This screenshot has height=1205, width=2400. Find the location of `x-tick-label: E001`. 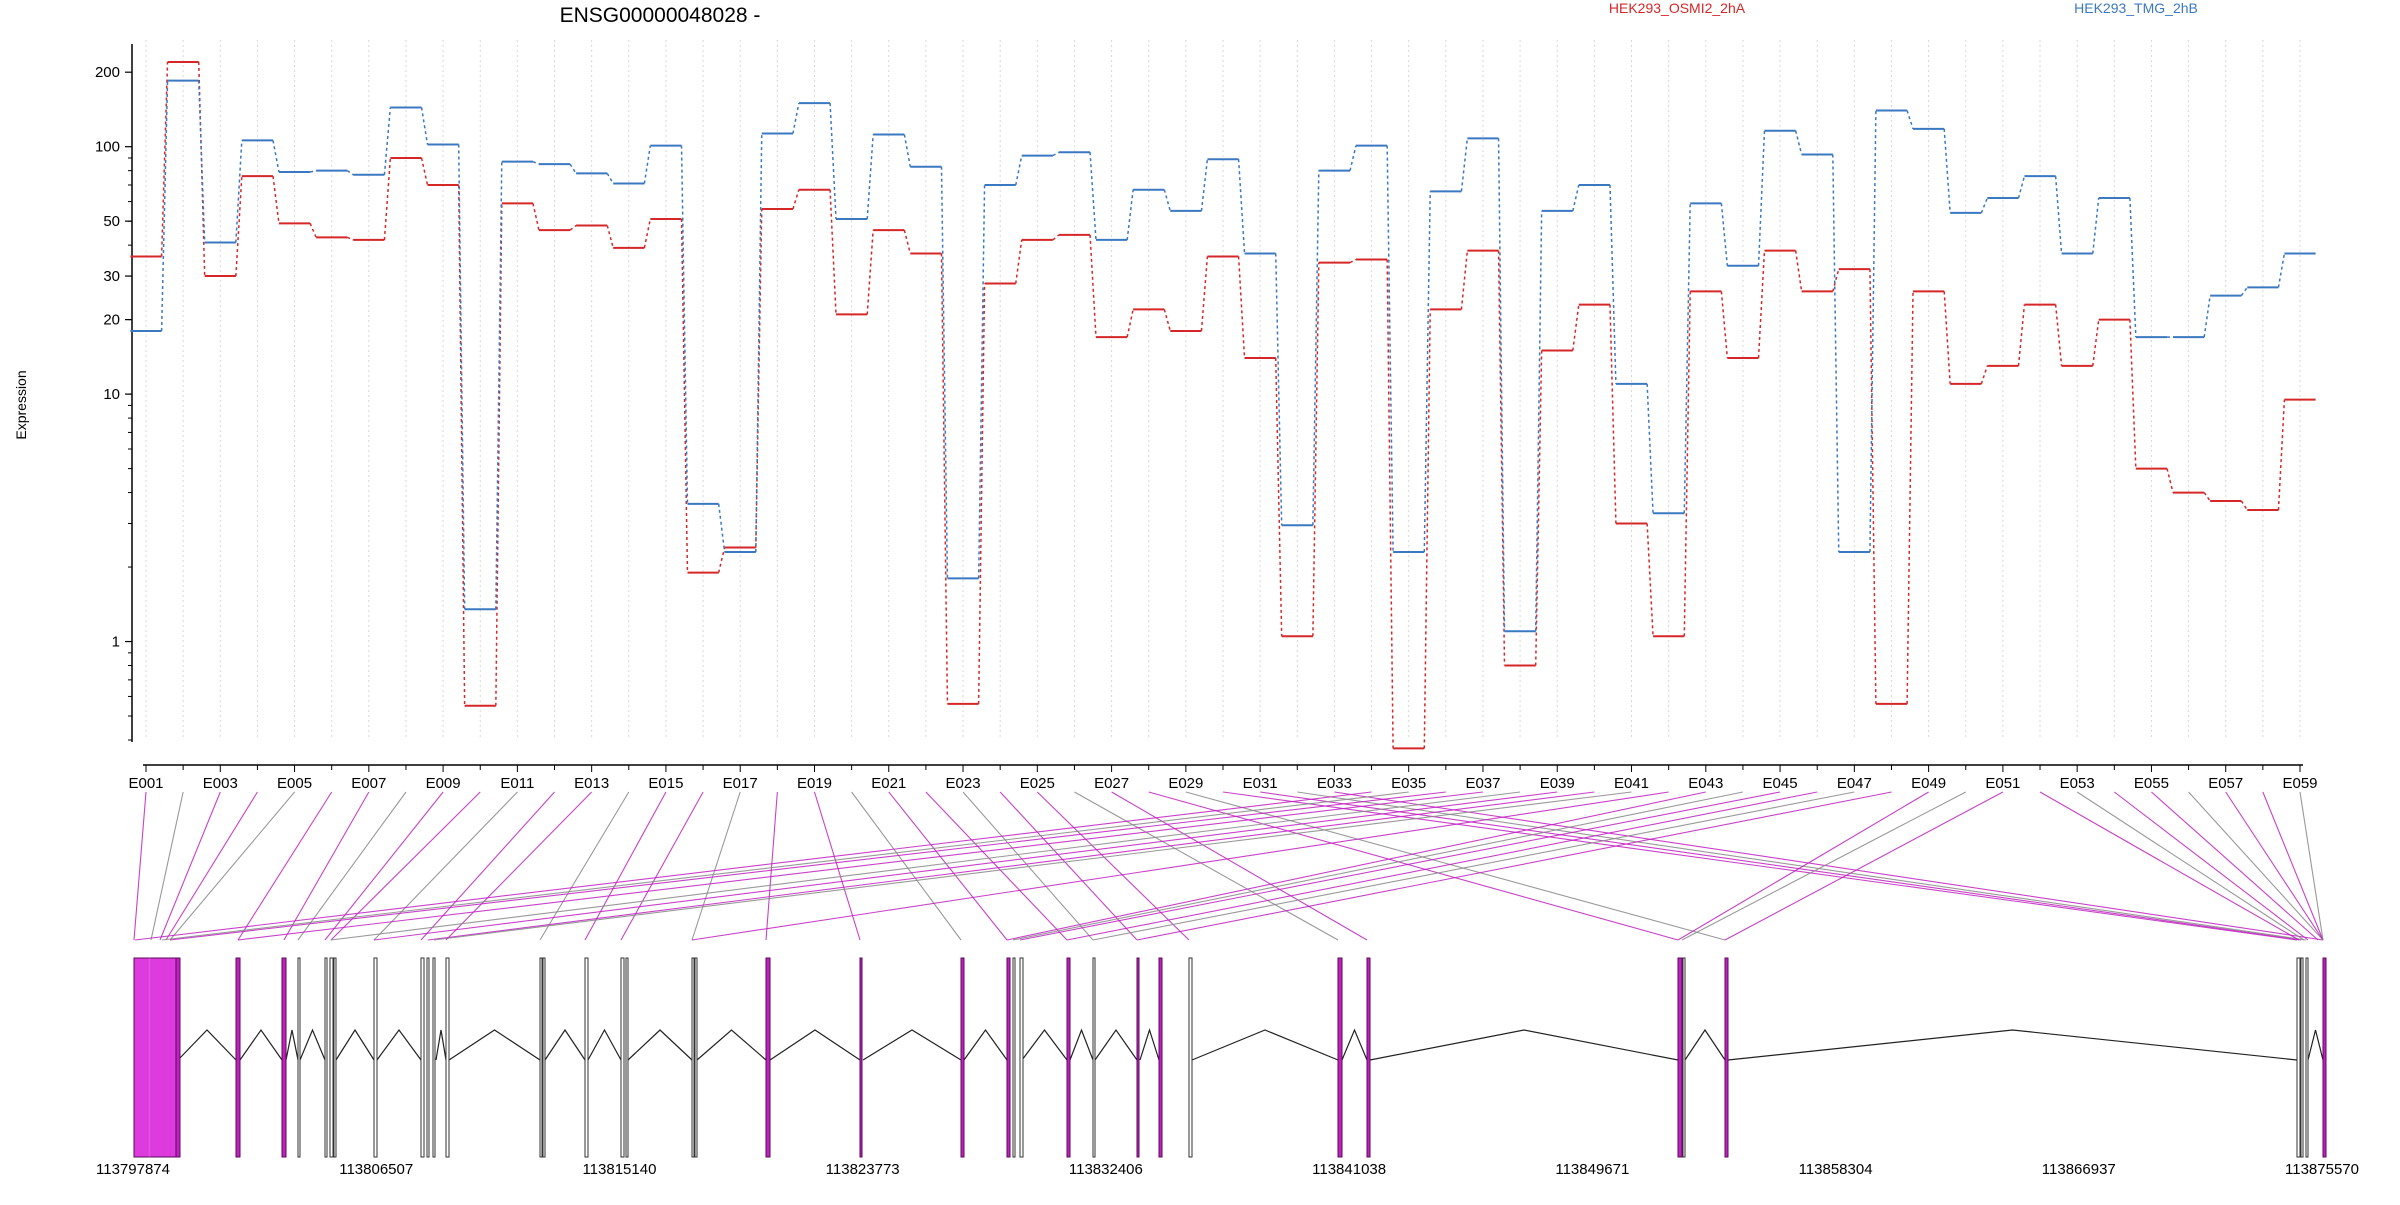

x-tick-label: E001 is located at coordinates (145, 783).